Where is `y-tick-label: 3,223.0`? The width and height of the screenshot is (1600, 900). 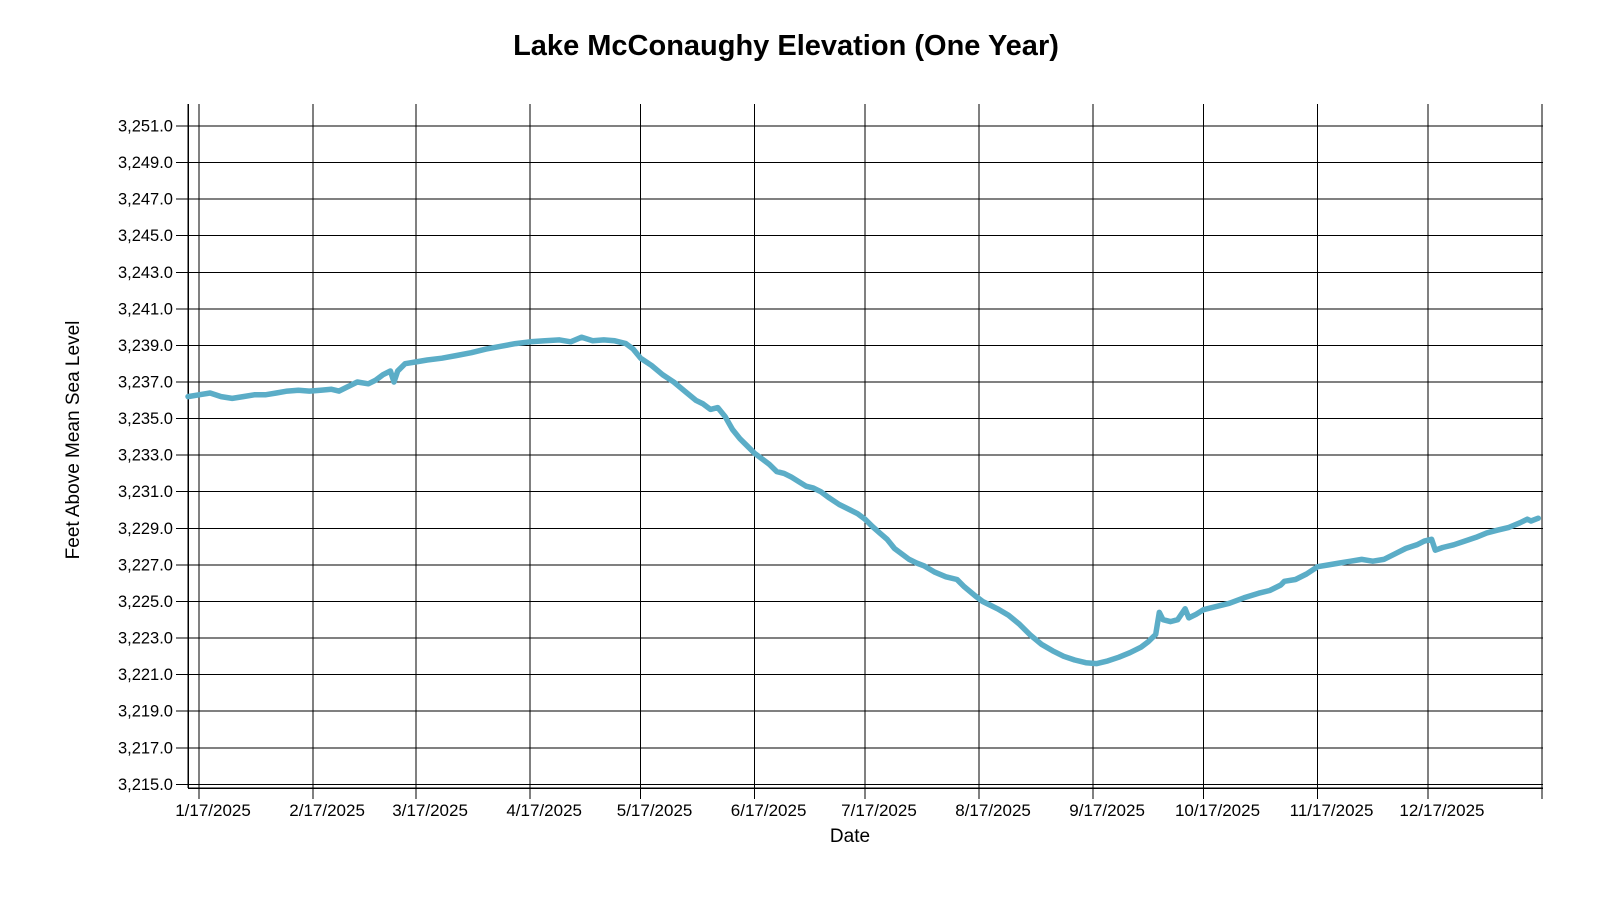
y-tick-label: 3,223.0 is located at coordinates (145, 639).